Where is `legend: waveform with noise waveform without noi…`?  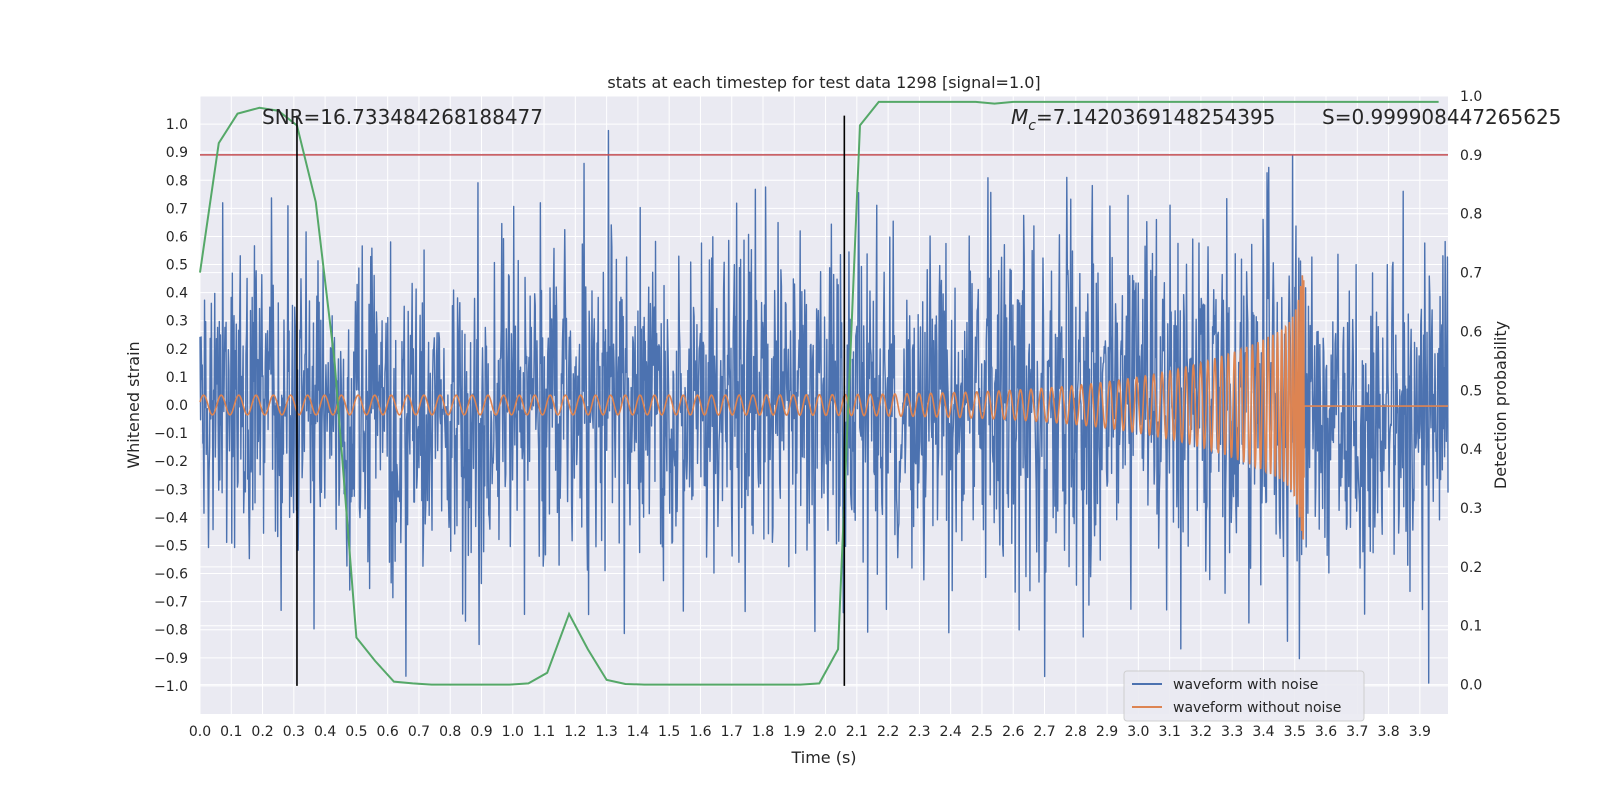 legend: waveform with noise waveform without noi… is located at coordinates (1244, 696).